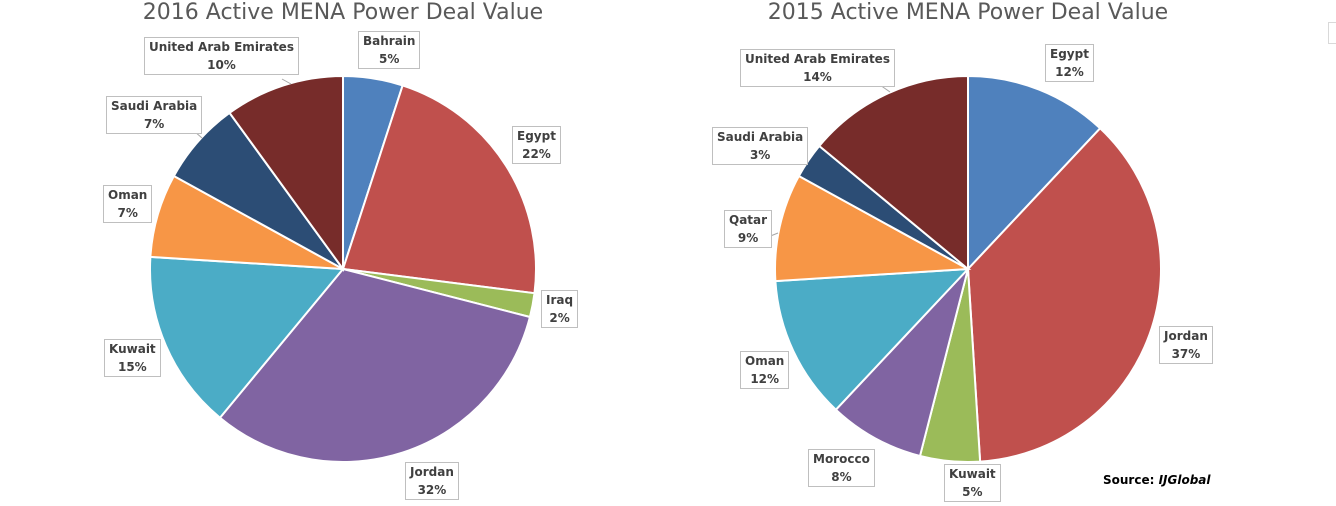 The height and width of the screenshot is (506, 1336). What do you see at coordinates (972, 483) in the screenshot?
I see `data-label-2015-kuwait: Kuwait 5%` at bounding box center [972, 483].